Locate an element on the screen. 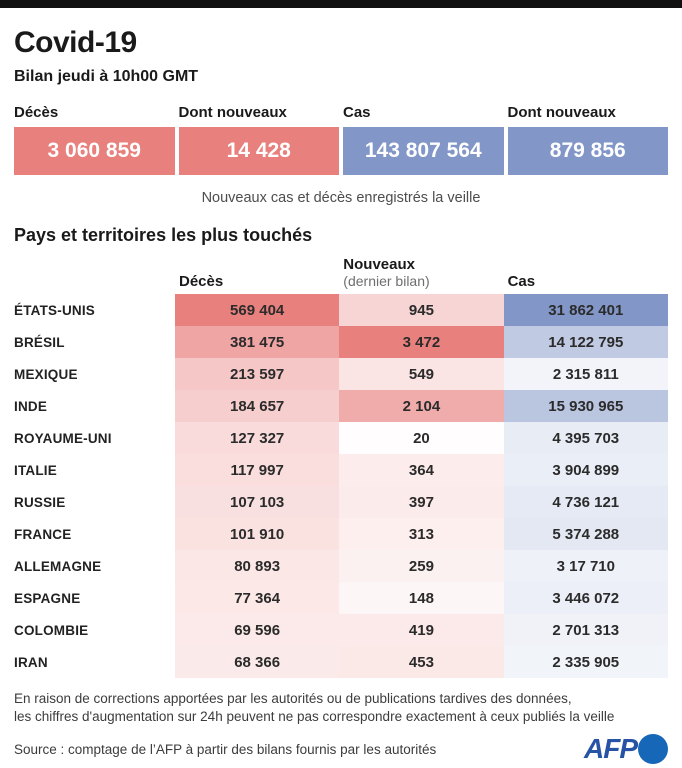 The height and width of the screenshot is (768, 682). cases-cell: 31 862 401 is located at coordinates (585, 310).